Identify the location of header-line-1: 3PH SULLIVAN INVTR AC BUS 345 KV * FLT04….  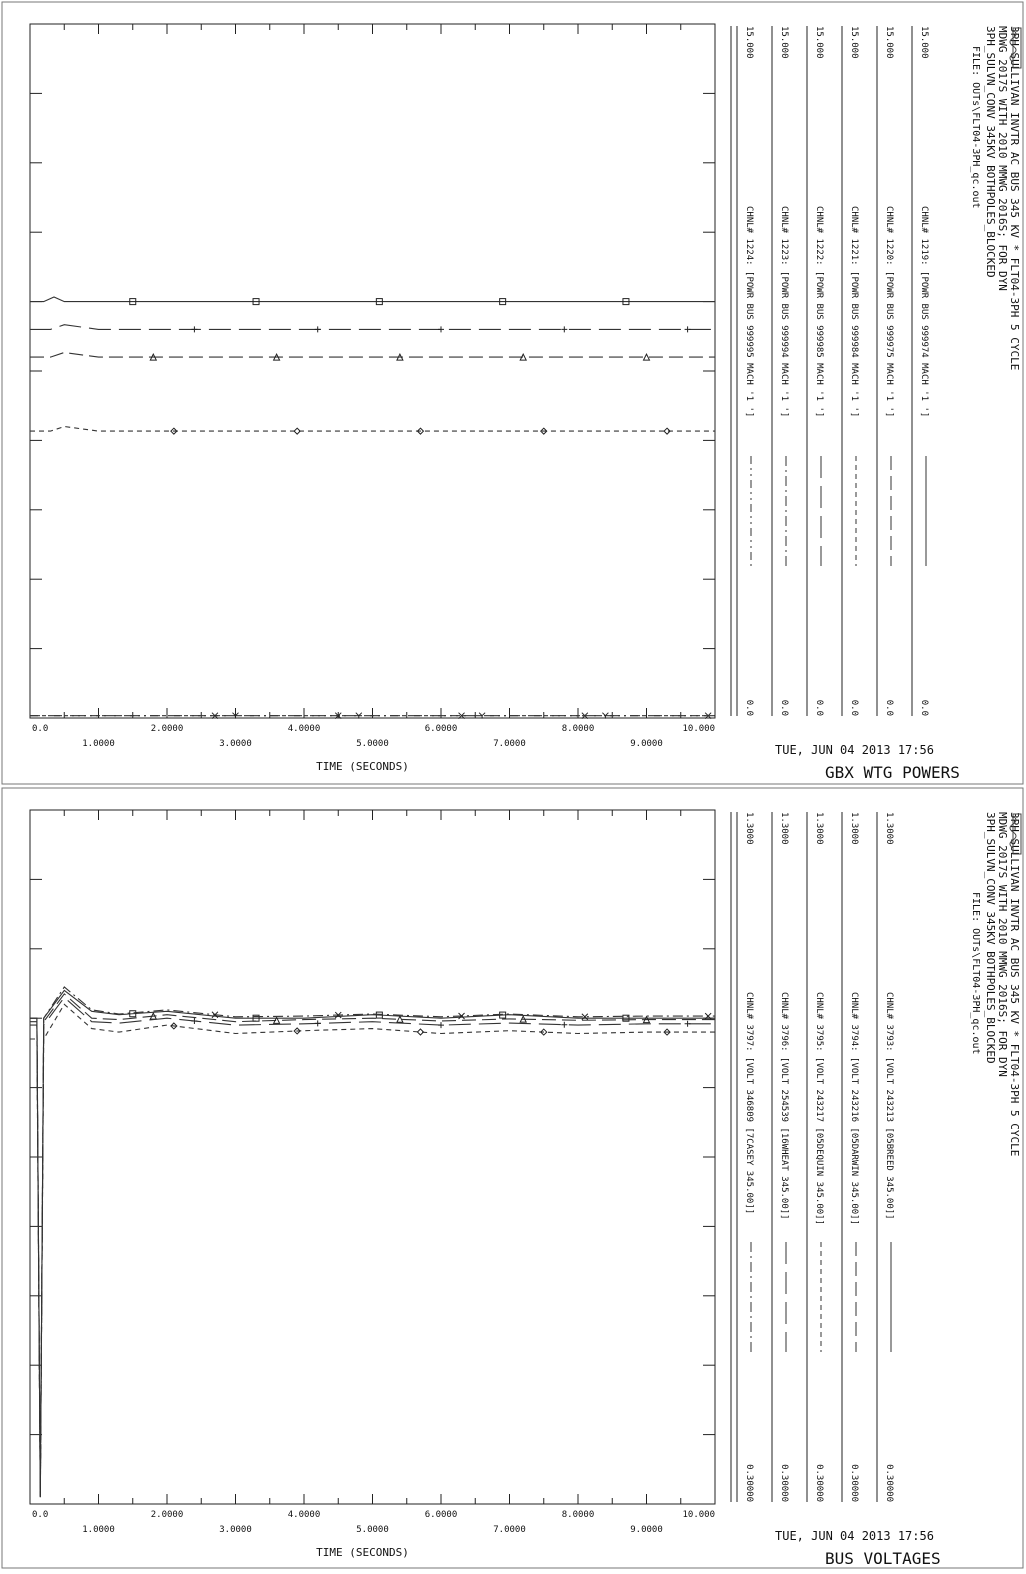
(1014, 984).